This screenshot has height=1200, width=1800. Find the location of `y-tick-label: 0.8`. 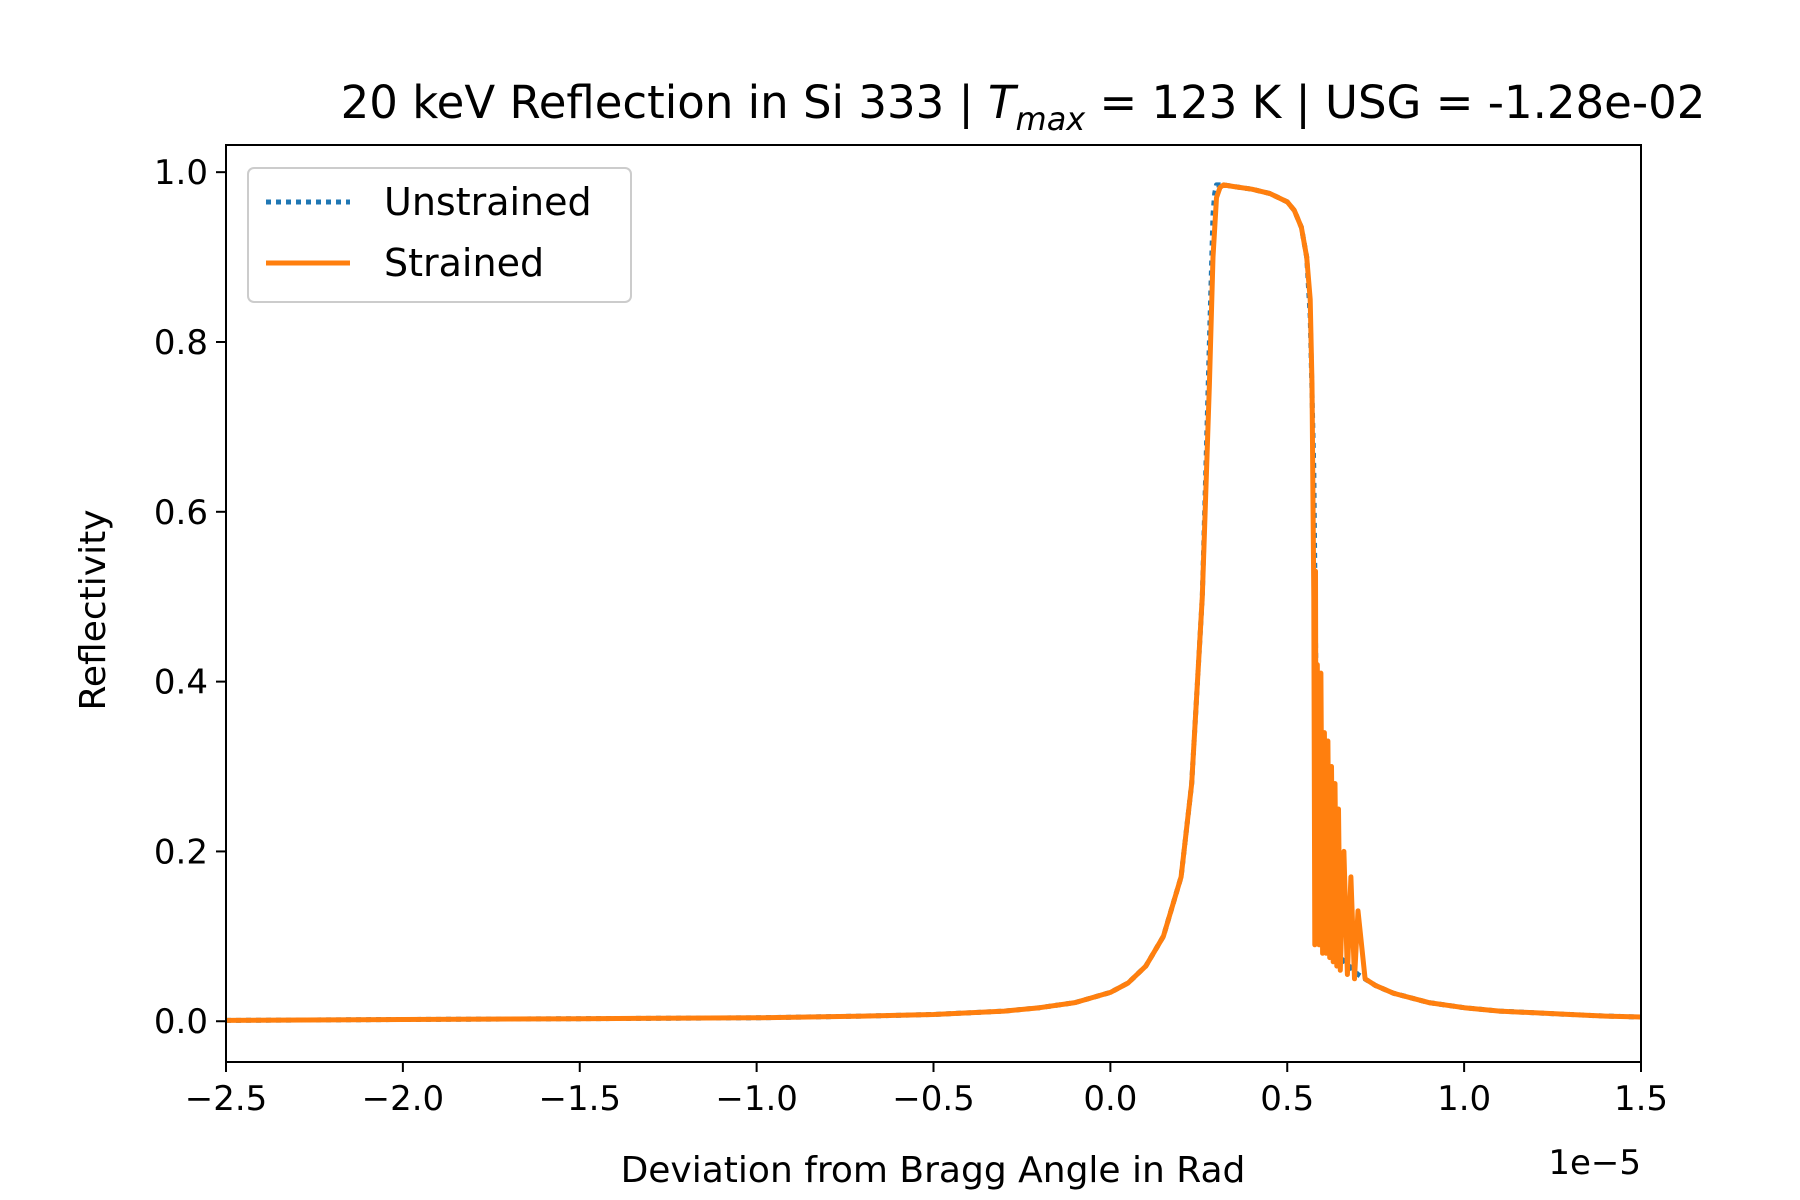

y-tick-label: 0.8 is located at coordinates (181, 343).